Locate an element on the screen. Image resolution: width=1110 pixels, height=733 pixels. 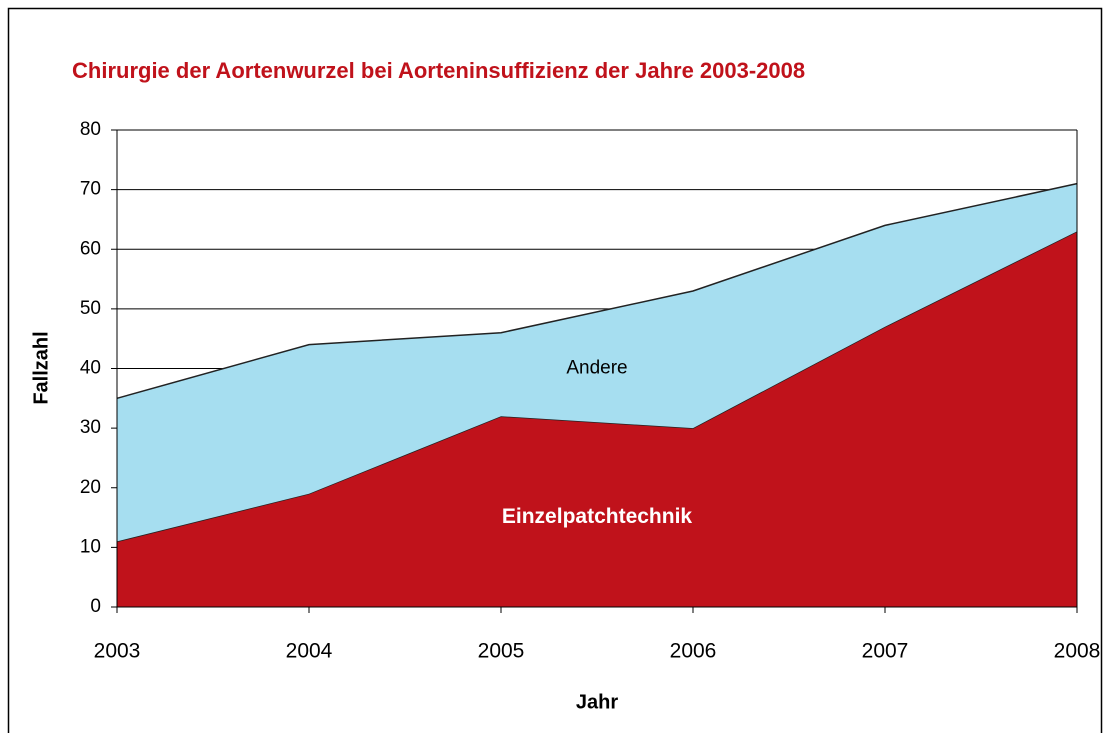
x-tick-label: 2005 is located at coordinates (501, 651).